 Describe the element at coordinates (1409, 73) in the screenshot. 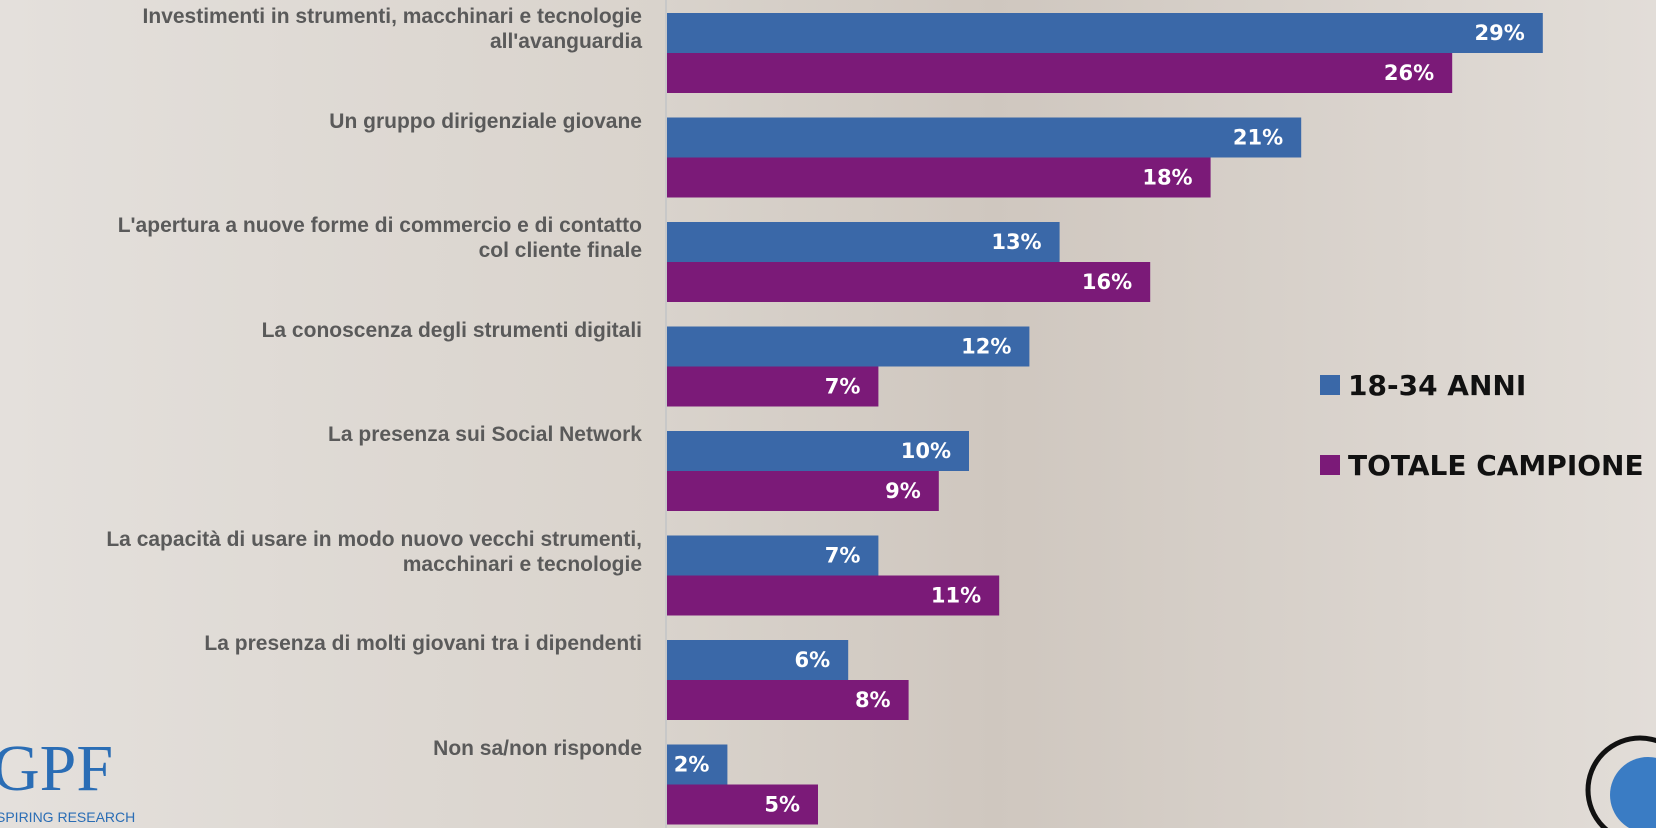

I see `value-label: 26%` at that location.